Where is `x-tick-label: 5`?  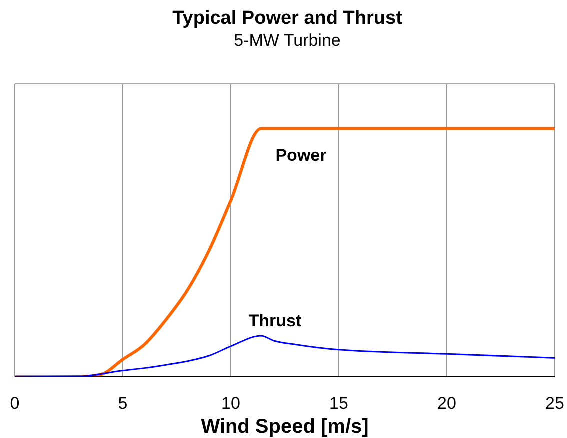
x-tick-label: 5 is located at coordinates (123, 404).